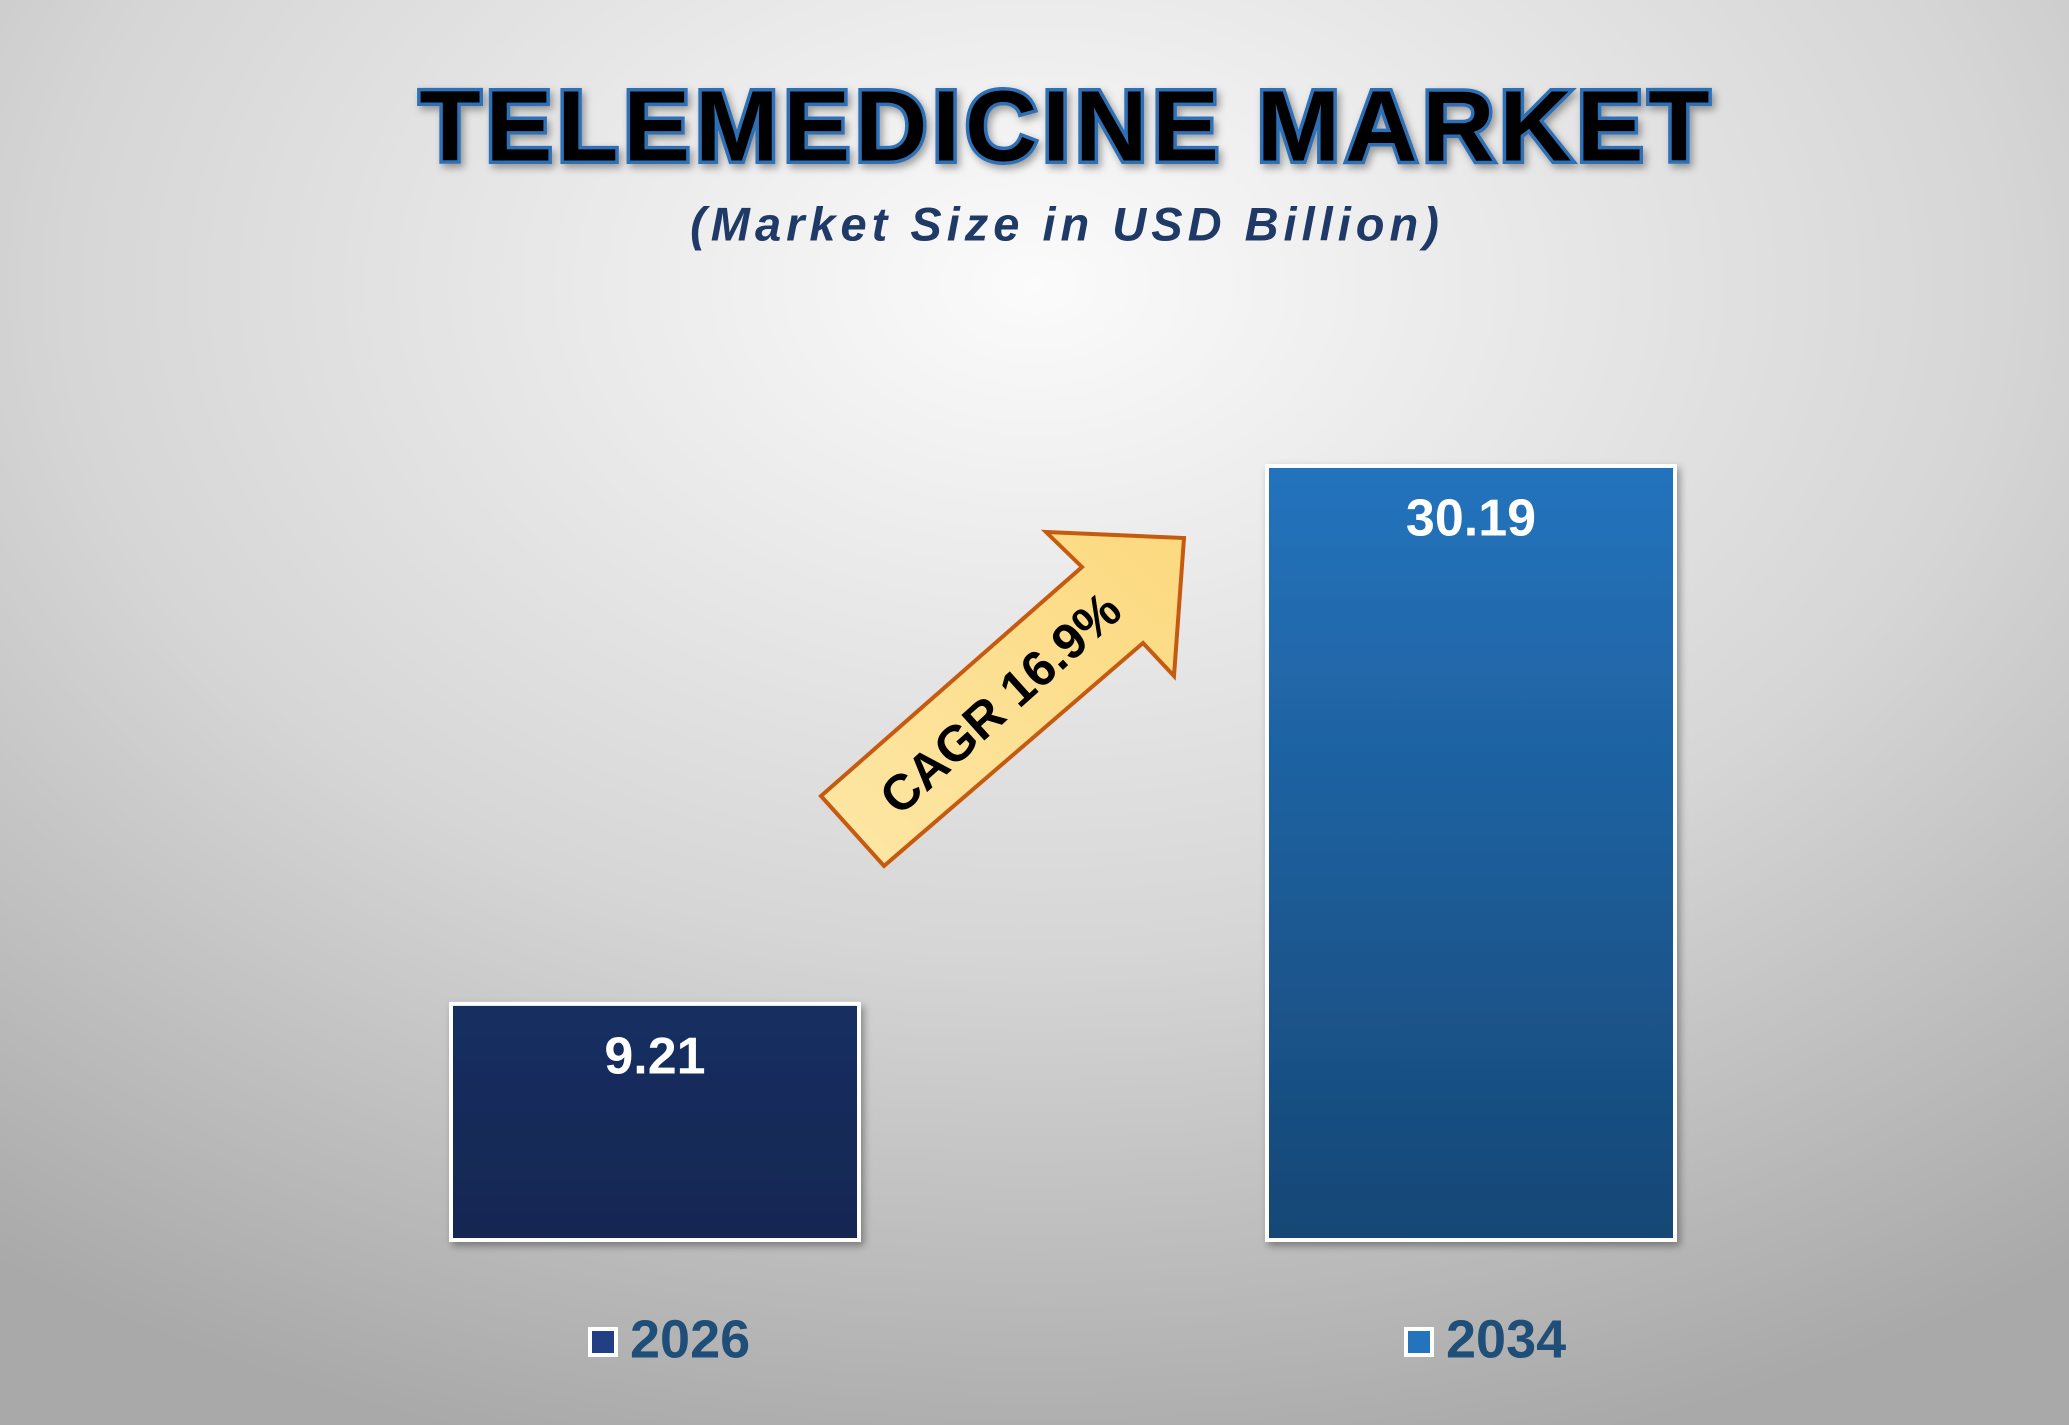  Describe the element at coordinates (1067, 223) in the screenshot. I see `chart-subtitle: (Market Size in USD Billion)` at that location.